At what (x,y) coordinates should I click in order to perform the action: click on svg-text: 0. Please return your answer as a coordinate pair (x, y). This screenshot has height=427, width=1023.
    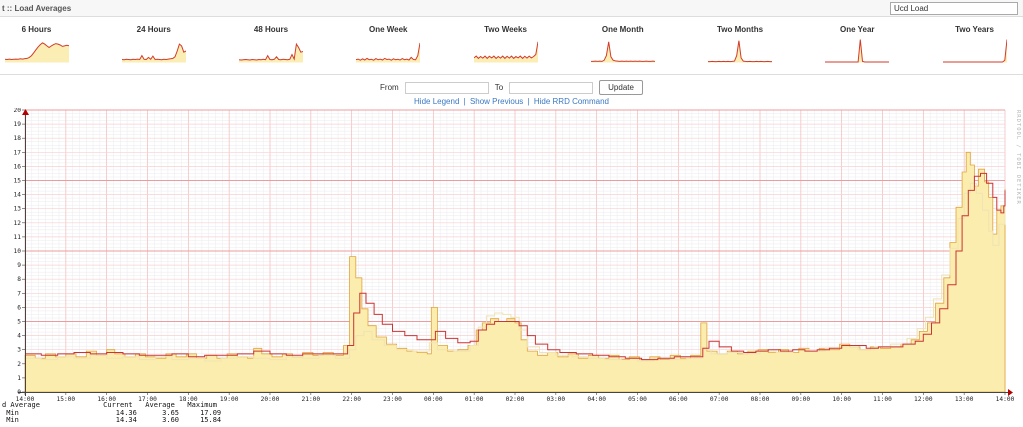
    Looking at the image, I should click on (19, 392).